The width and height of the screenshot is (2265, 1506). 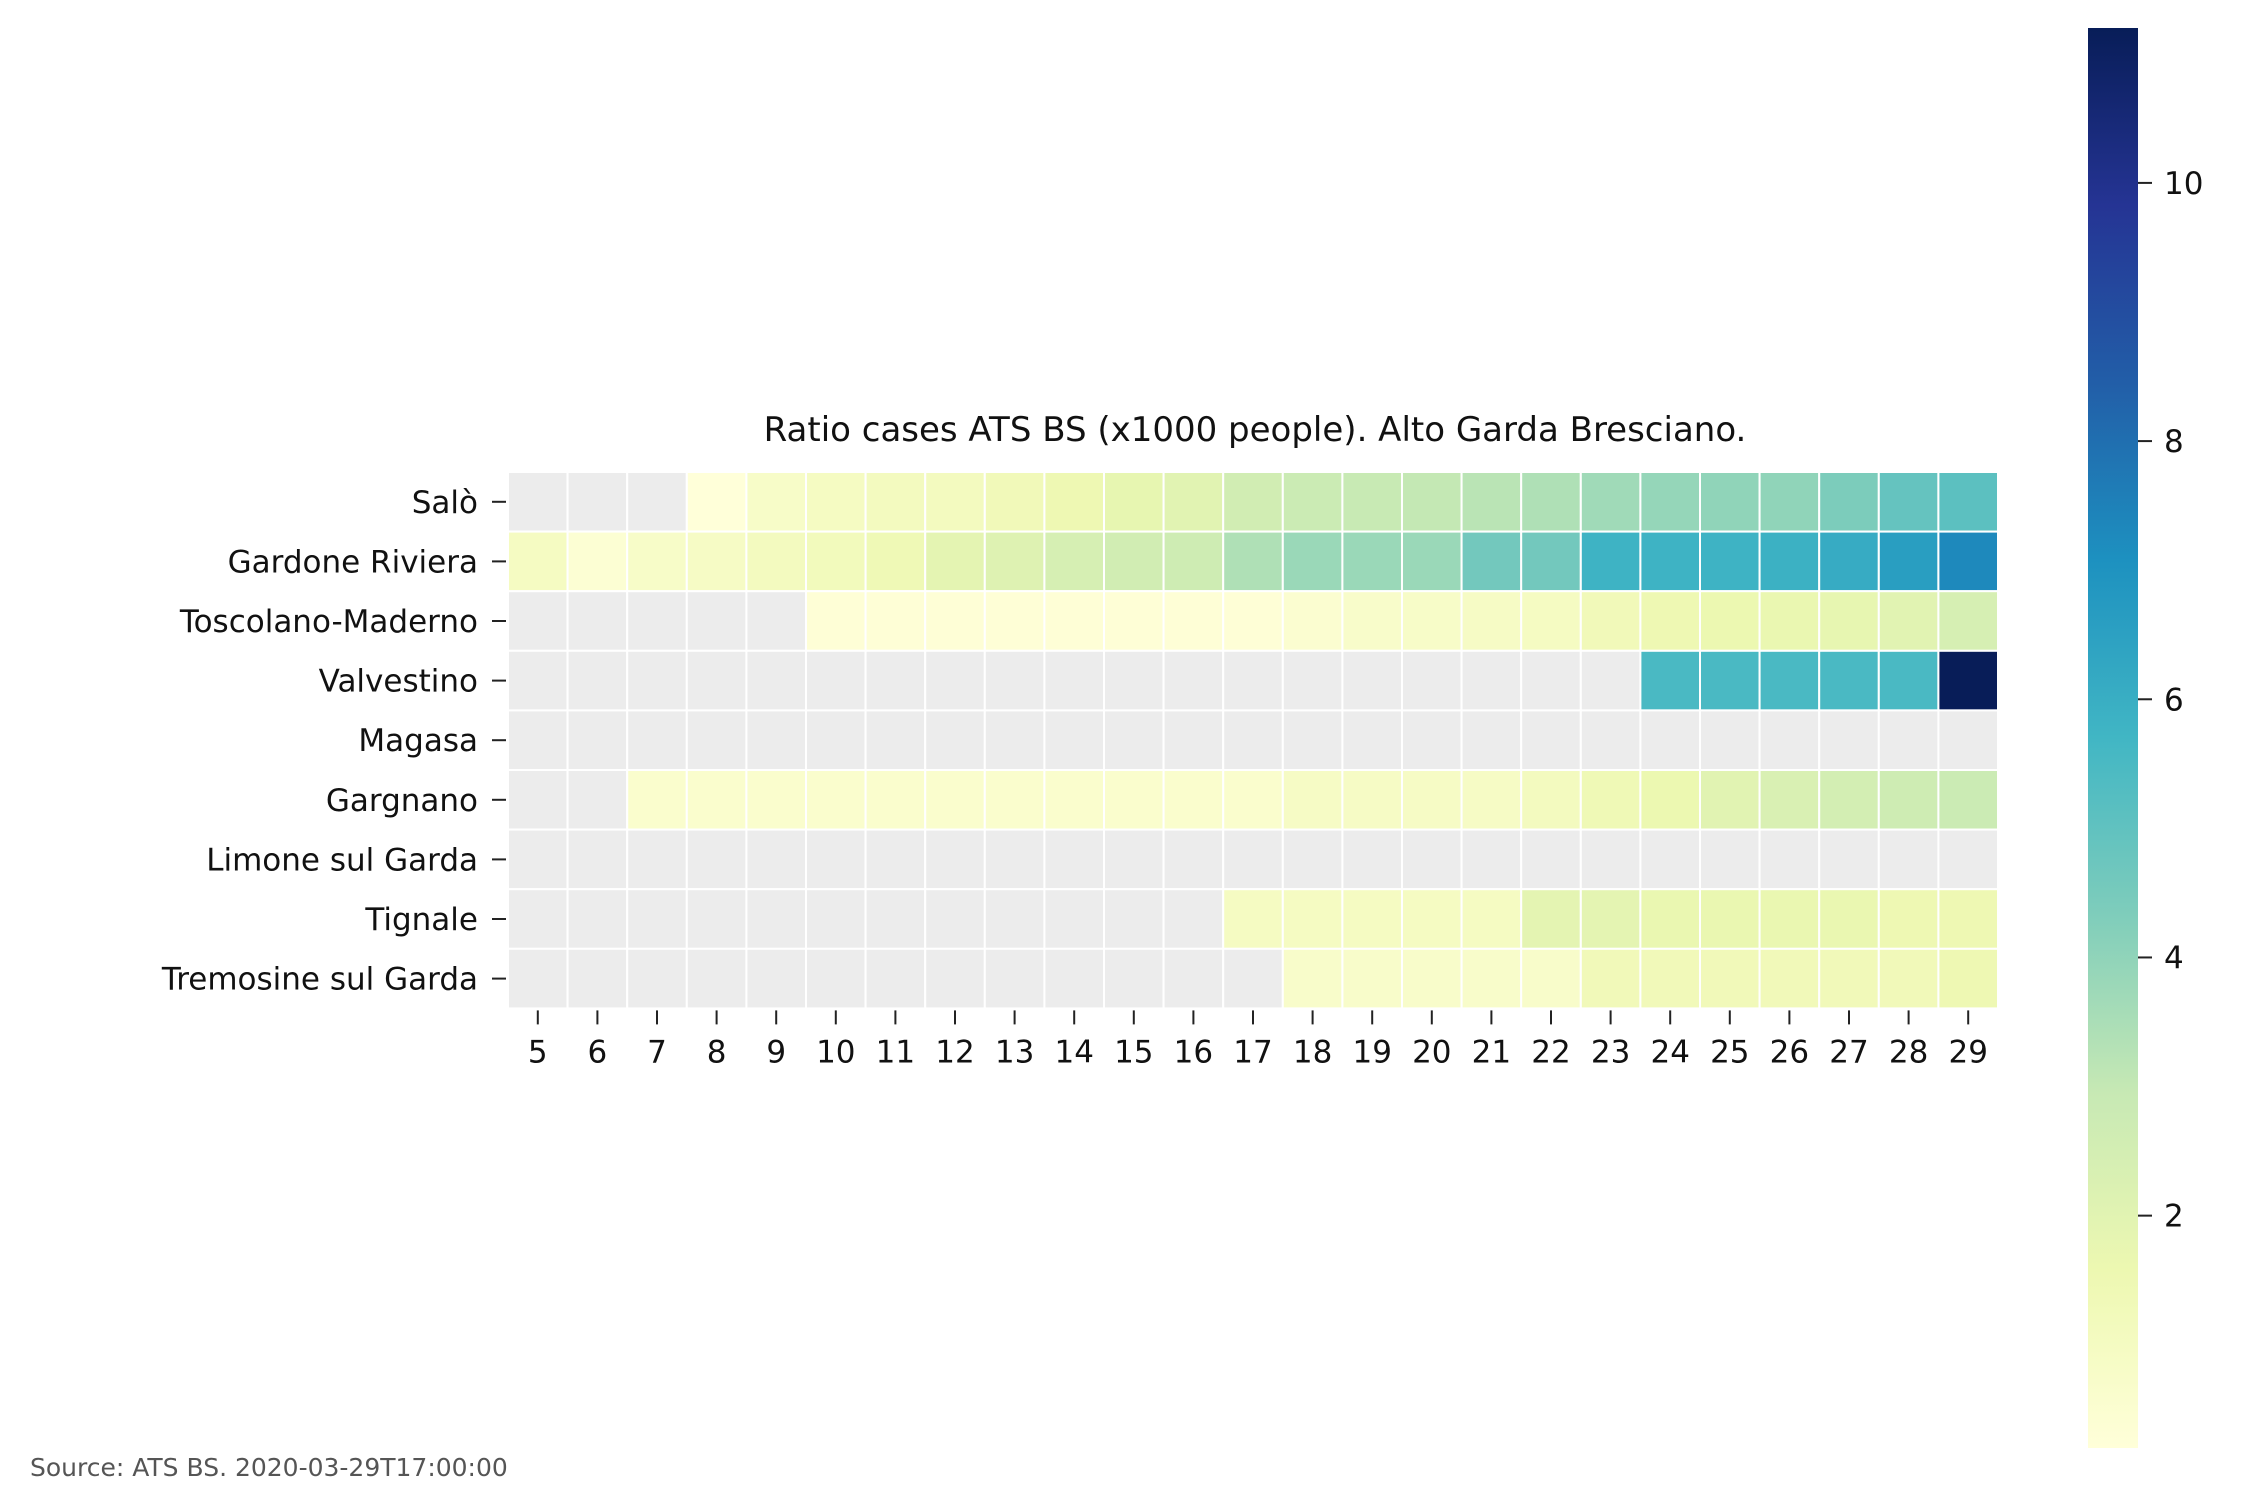 I want to click on colorbar-tick-label: 8, so click(x=2174, y=442).